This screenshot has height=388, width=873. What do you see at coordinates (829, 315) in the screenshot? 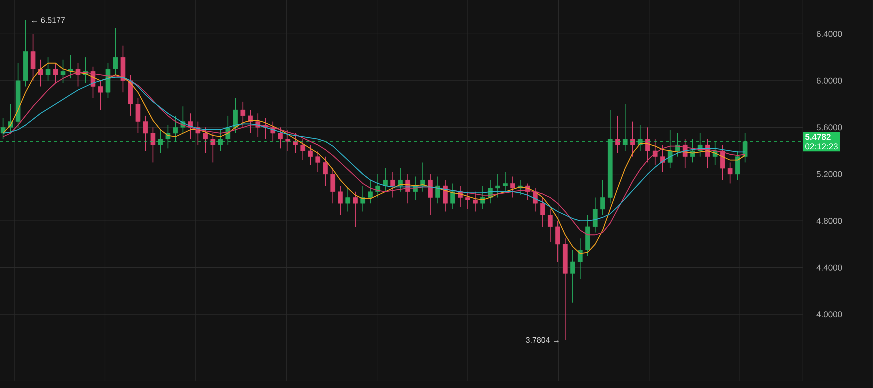
I see `y-tick-label: 4.0000` at bounding box center [829, 315].